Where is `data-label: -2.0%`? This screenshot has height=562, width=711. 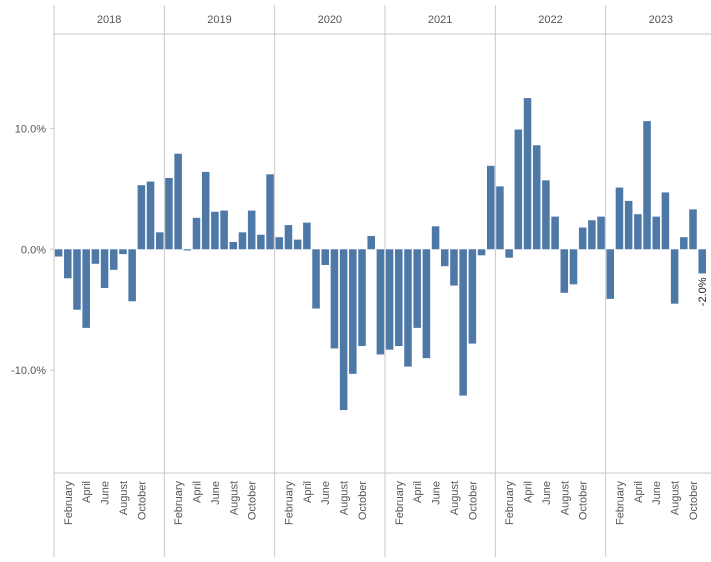 data-label: -2.0% is located at coordinates (703, 291).